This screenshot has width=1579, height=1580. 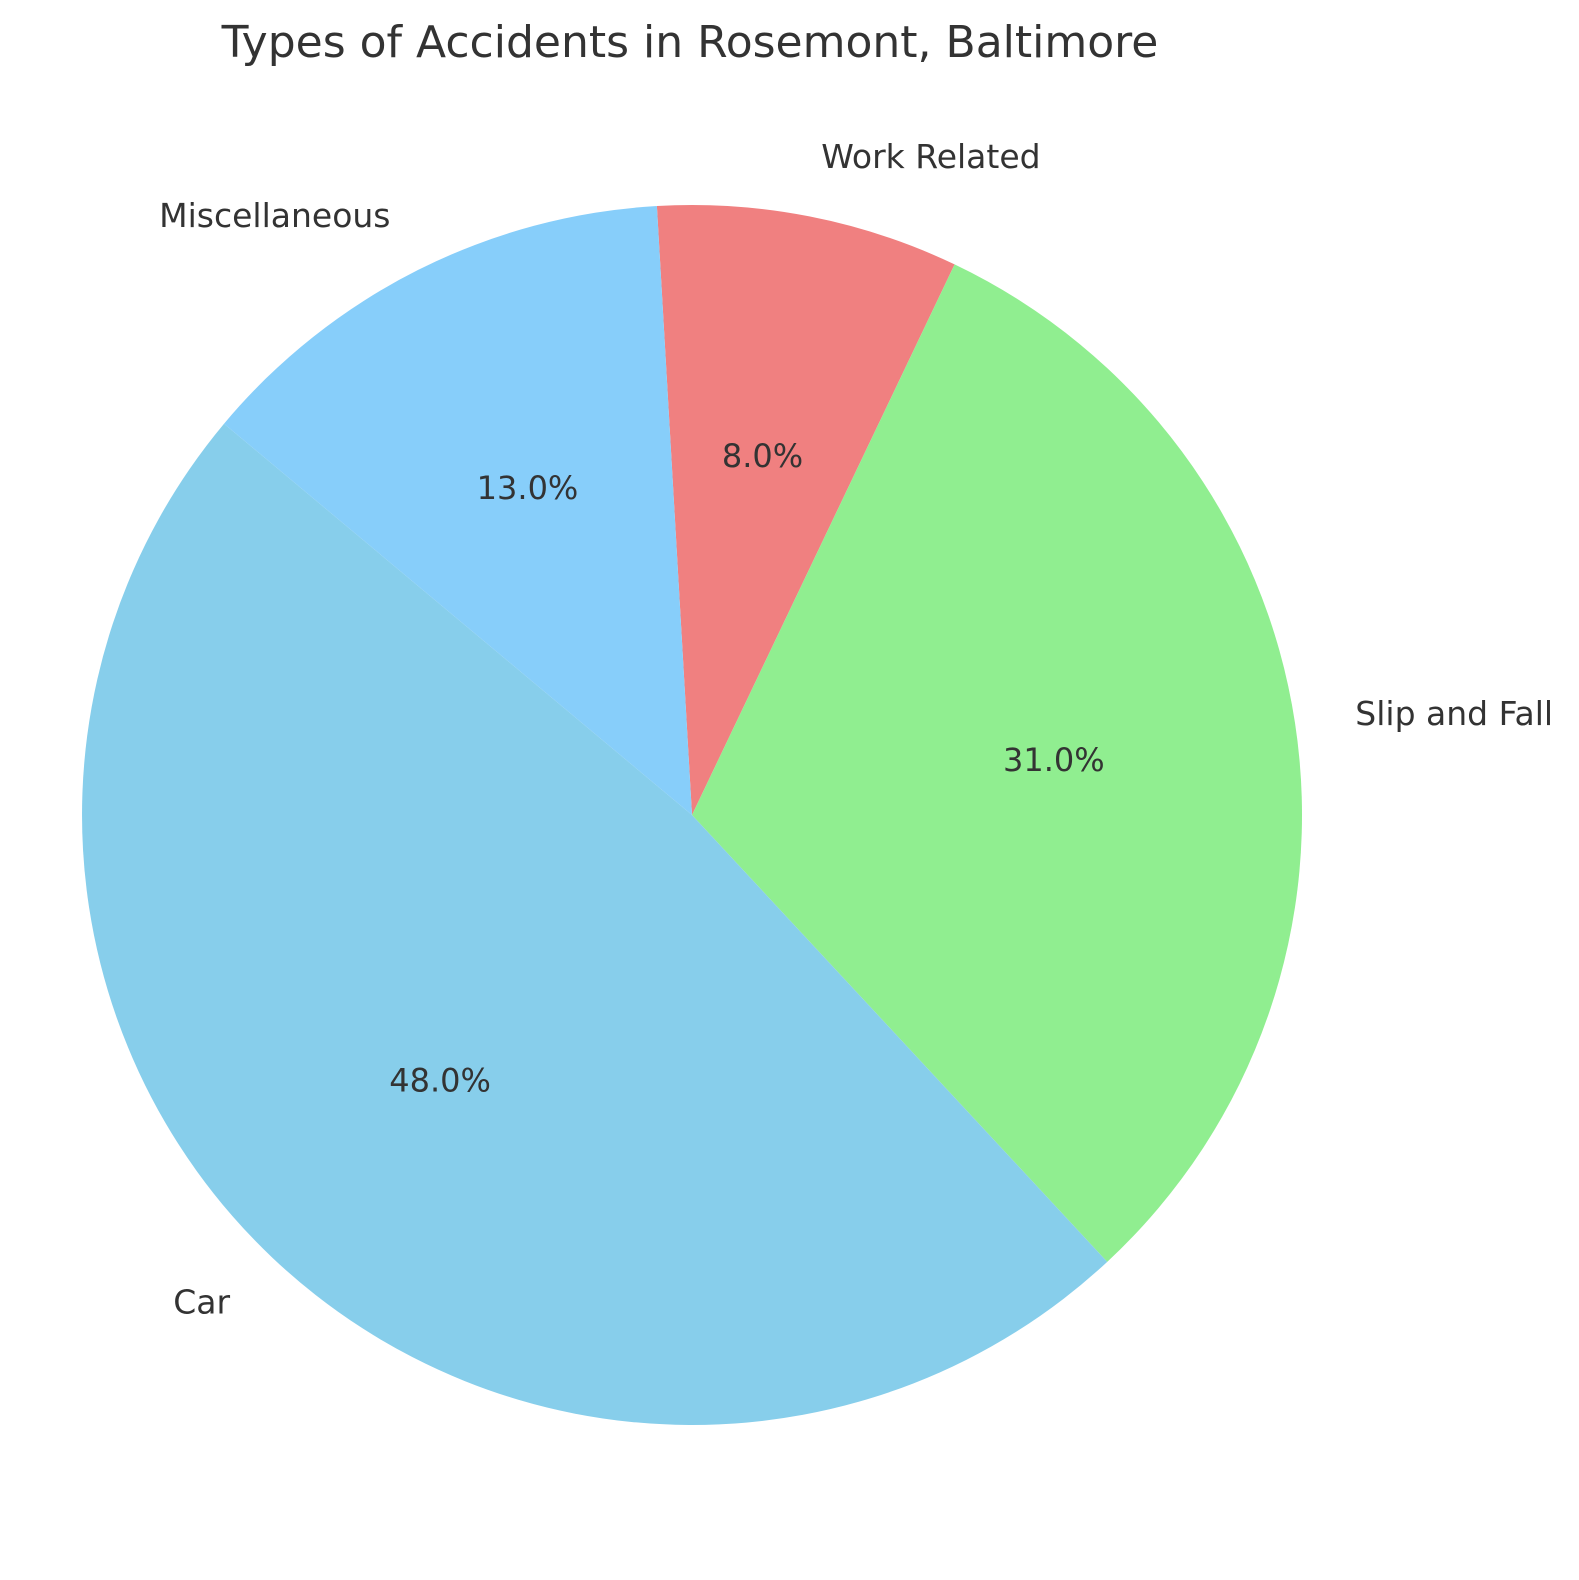 I want to click on pie-slice-work-related, so click(x=805, y=509).